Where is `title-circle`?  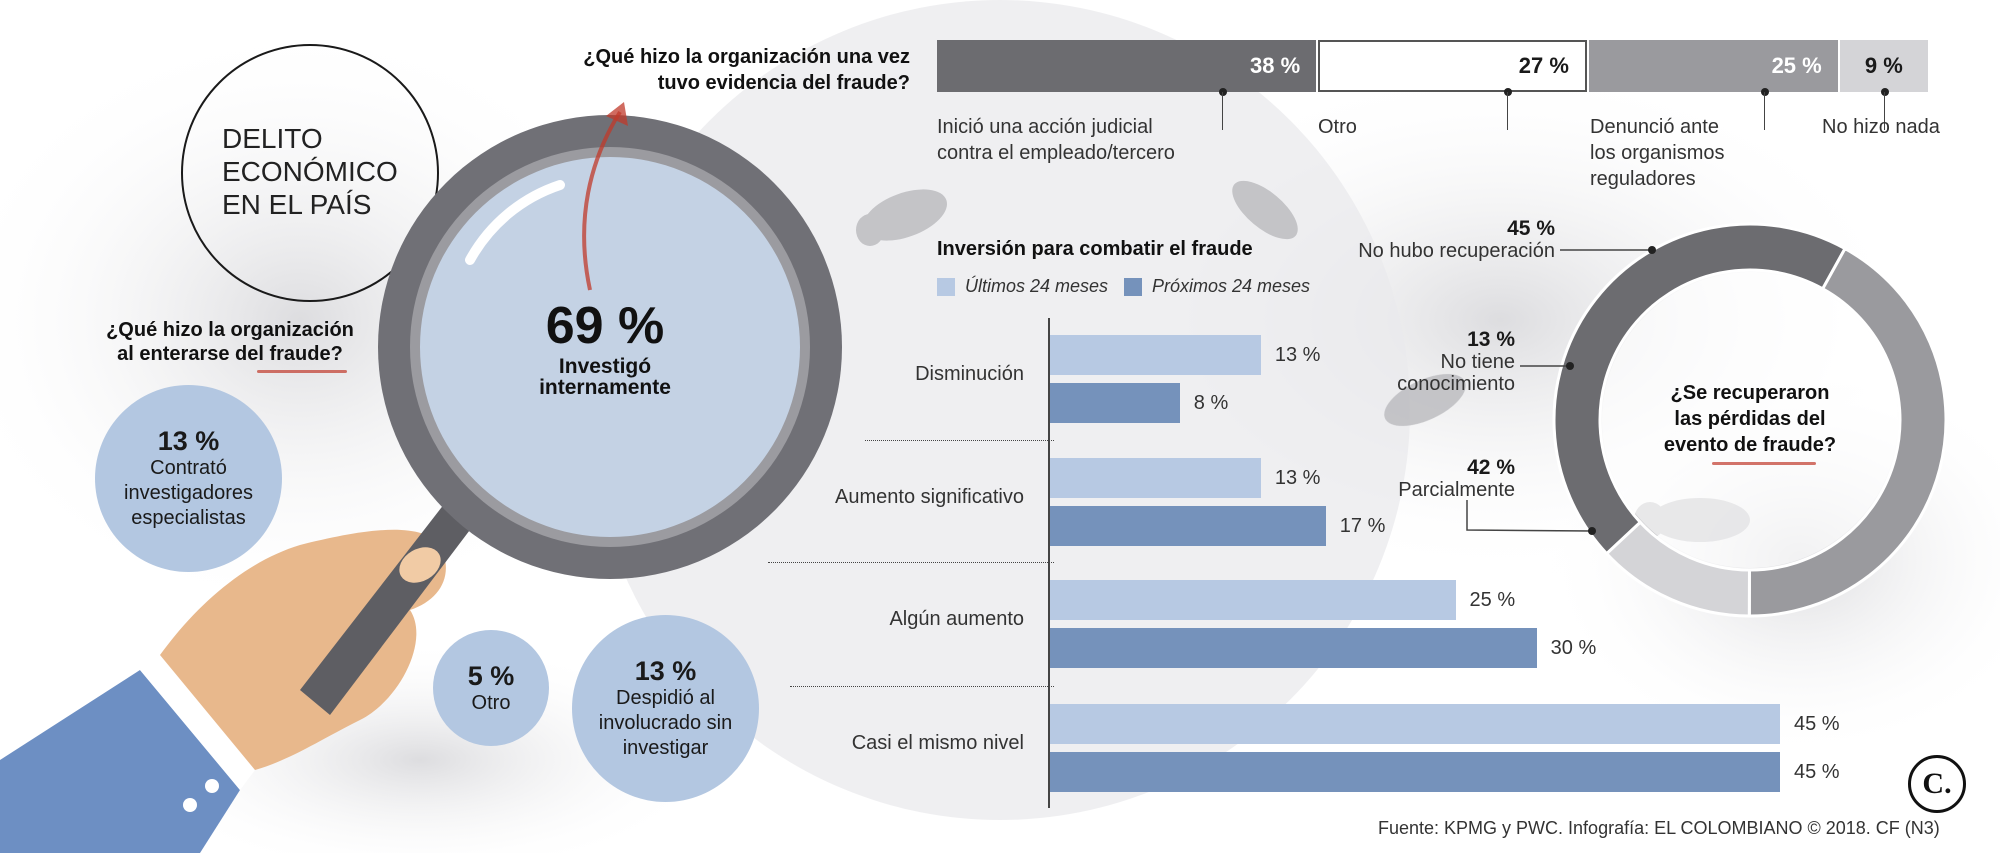 title-circle is located at coordinates (310, 173).